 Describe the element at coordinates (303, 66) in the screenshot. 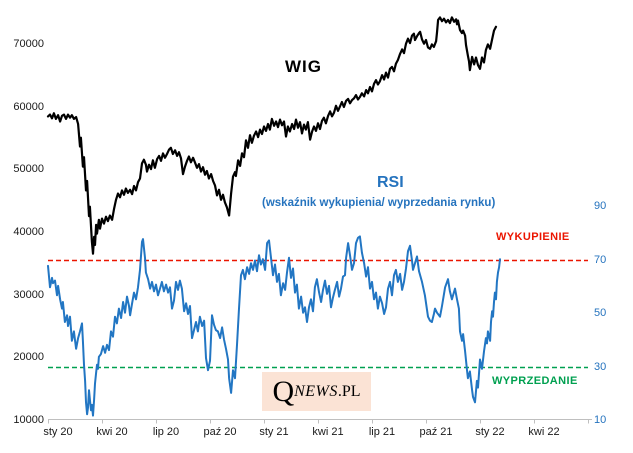

I see `wig-series-title: WIG` at that location.